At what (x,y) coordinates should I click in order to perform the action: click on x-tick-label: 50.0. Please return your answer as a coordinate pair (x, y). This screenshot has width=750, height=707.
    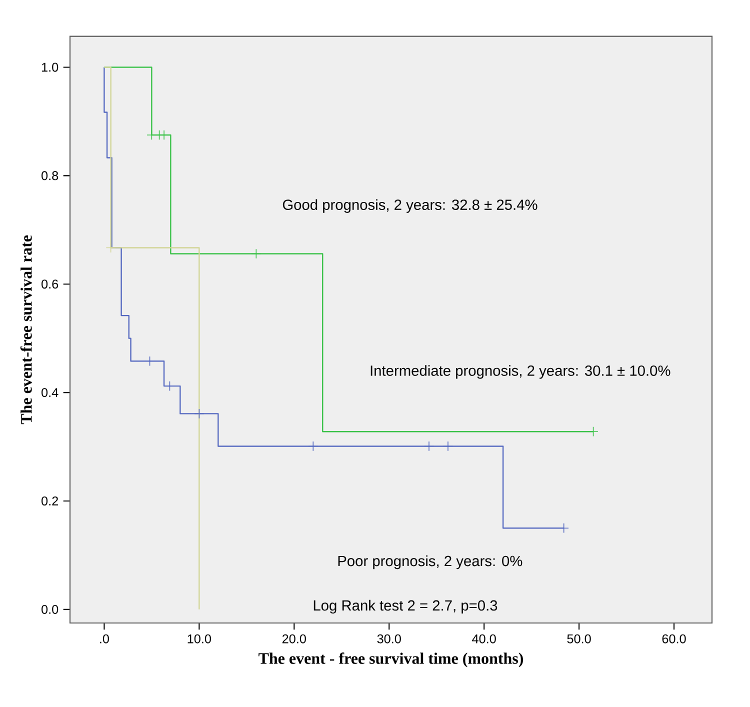
    Looking at the image, I should click on (579, 639).